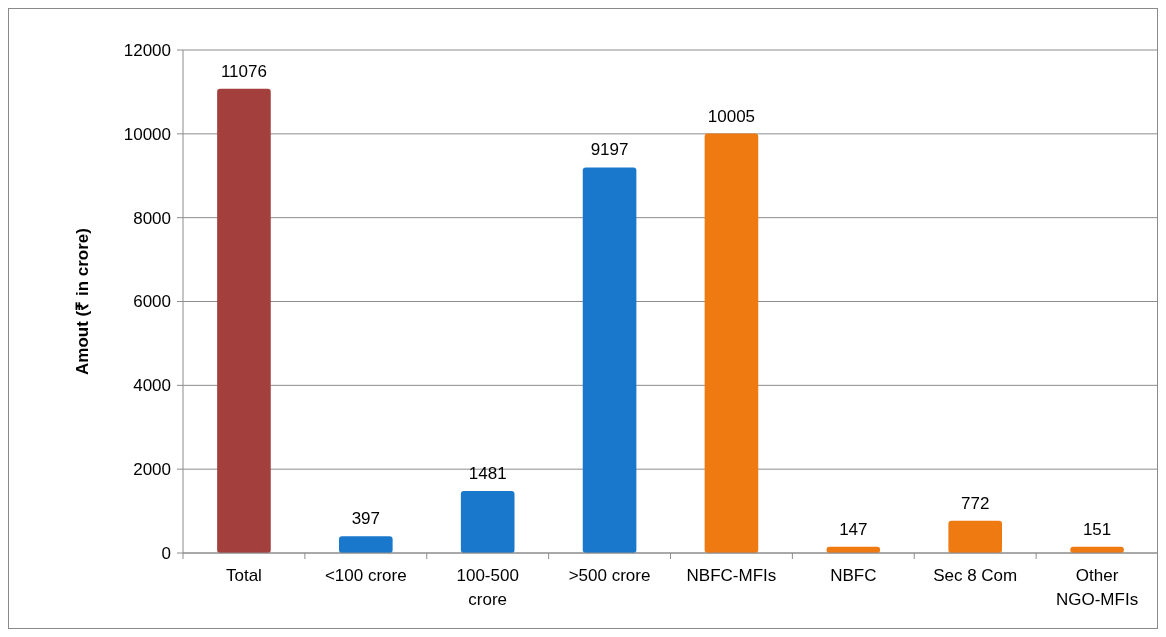 The height and width of the screenshot is (637, 1166). Describe the element at coordinates (731, 575) in the screenshot. I see `x-tick-label: NBFC-MFIs` at that location.